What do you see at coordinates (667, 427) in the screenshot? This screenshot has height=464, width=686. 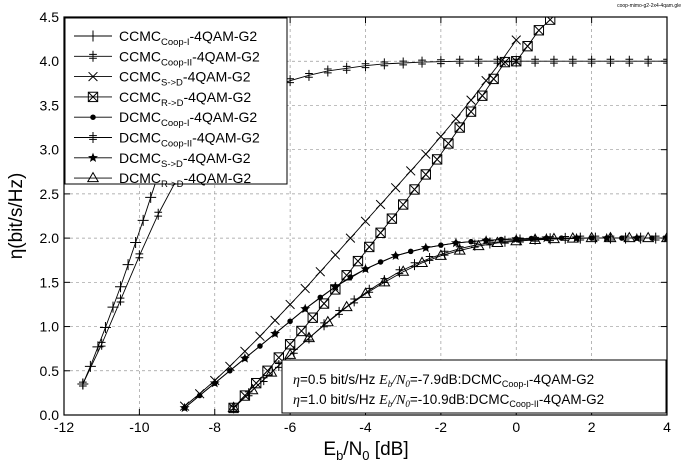 I see `x-tick-label: 4` at bounding box center [667, 427].